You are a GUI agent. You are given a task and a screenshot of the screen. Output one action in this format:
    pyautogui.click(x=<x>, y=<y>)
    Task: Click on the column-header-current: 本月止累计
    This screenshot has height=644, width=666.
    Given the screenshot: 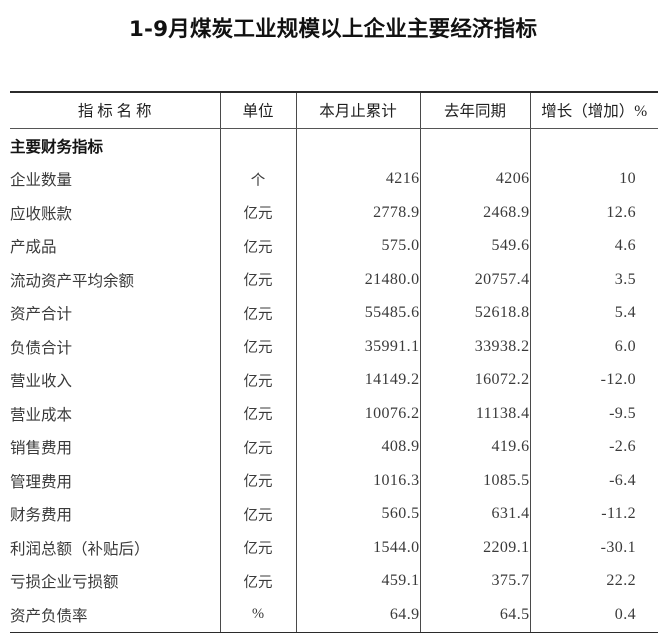 What is the action you would take?
    pyautogui.click(x=357, y=110)
    